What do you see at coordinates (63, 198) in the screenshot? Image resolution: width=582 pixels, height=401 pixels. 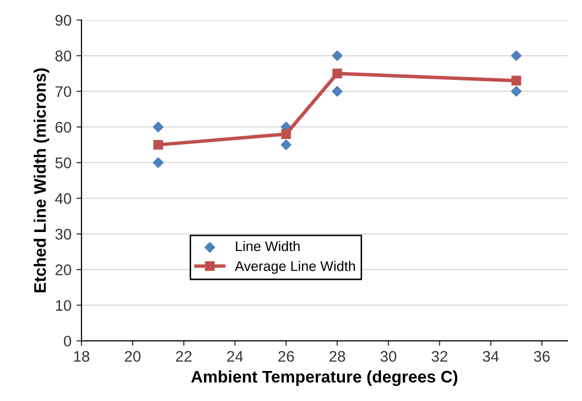 I see `y-tick-label: 40` at bounding box center [63, 198].